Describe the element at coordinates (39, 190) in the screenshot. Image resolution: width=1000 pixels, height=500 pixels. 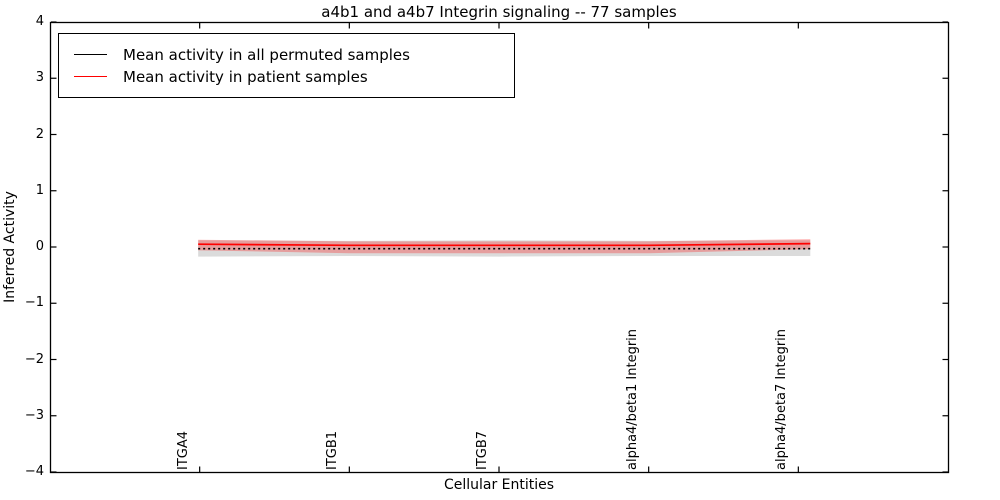
I see `ytick-label-1: 1` at that location.